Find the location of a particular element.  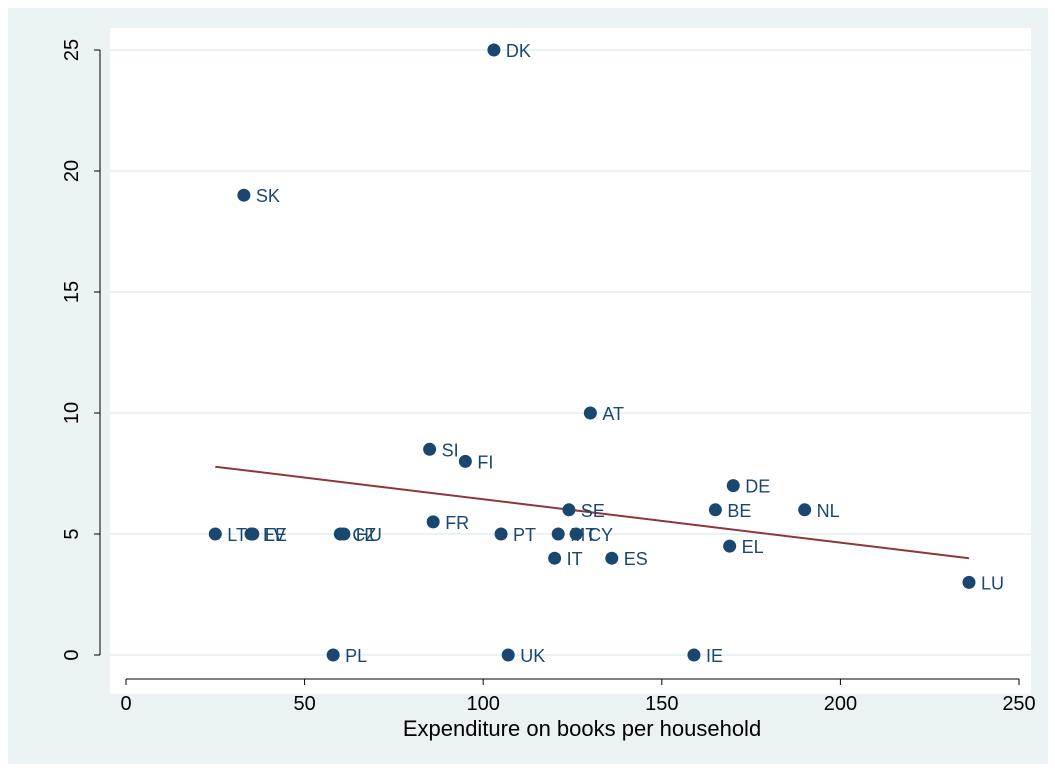

point-label-pt: PT is located at coordinates (524, 535).